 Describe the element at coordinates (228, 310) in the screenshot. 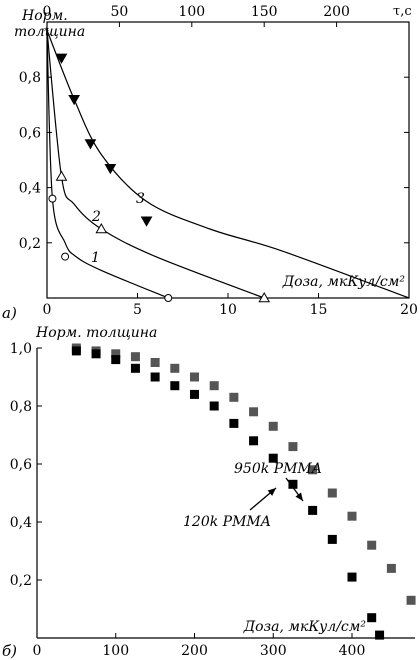

I see `x-tick-label-a: 10` at that location.